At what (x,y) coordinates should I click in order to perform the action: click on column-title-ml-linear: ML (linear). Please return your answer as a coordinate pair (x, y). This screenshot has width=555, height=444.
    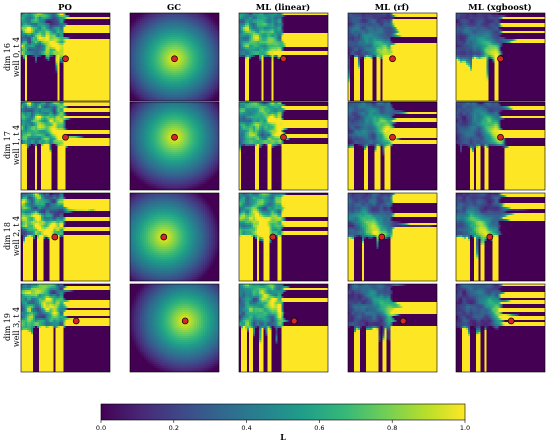
    Looking at the image, I should click on (283, 7).